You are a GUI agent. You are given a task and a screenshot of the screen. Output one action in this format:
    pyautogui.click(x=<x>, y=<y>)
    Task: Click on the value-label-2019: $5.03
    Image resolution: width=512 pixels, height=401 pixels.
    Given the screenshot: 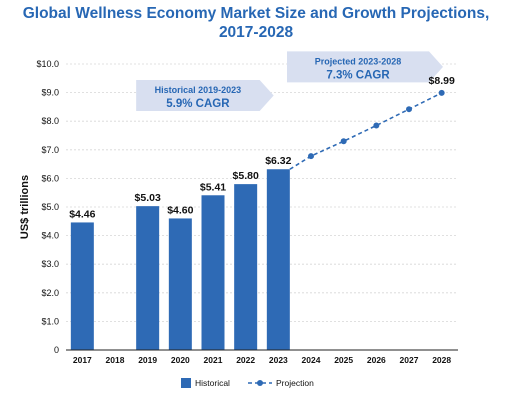 What is the action you would take?
    pyautogui.click(x=148, y=198)
    